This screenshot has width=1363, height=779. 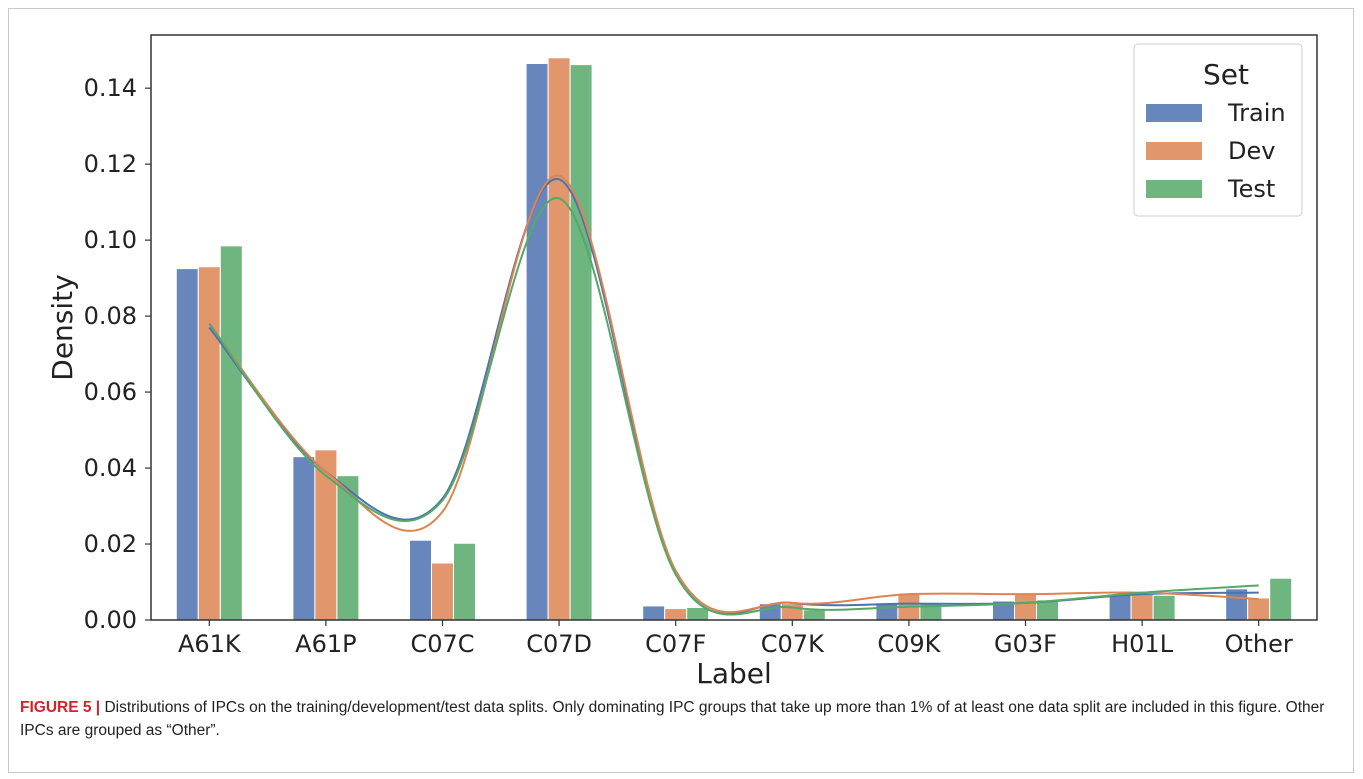 I want to click on y-axis: 0.00 0.02 0.04 0.06 0.08 0.10 0.12 0.14, so click(x=117, y=354).